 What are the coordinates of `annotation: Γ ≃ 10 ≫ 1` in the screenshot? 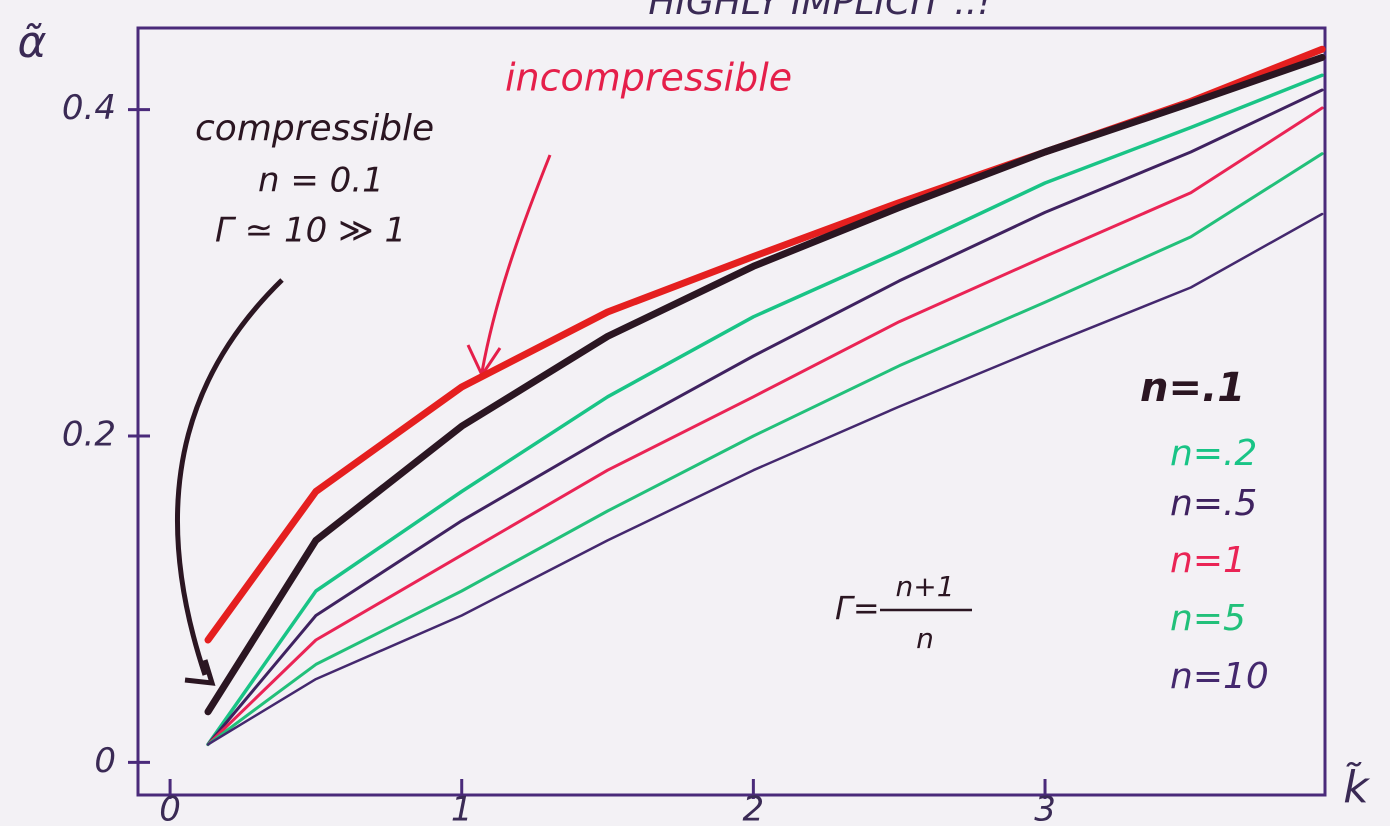 It's located at (310, 231).